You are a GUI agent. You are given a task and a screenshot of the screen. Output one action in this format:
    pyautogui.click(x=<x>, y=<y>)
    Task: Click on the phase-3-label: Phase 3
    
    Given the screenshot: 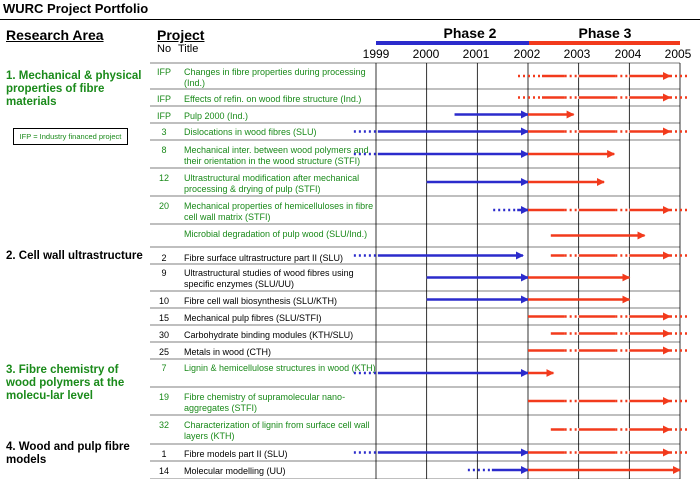 What is the action you would take?
    pyautogui.click(x=605, y=33)
    